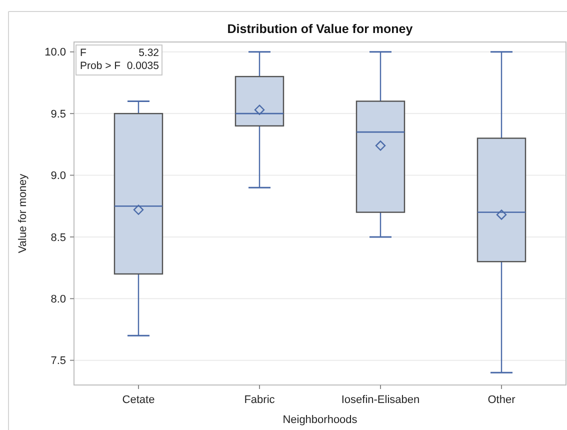  I want to click on y-axis-title: Value for money, so click(23, 213).